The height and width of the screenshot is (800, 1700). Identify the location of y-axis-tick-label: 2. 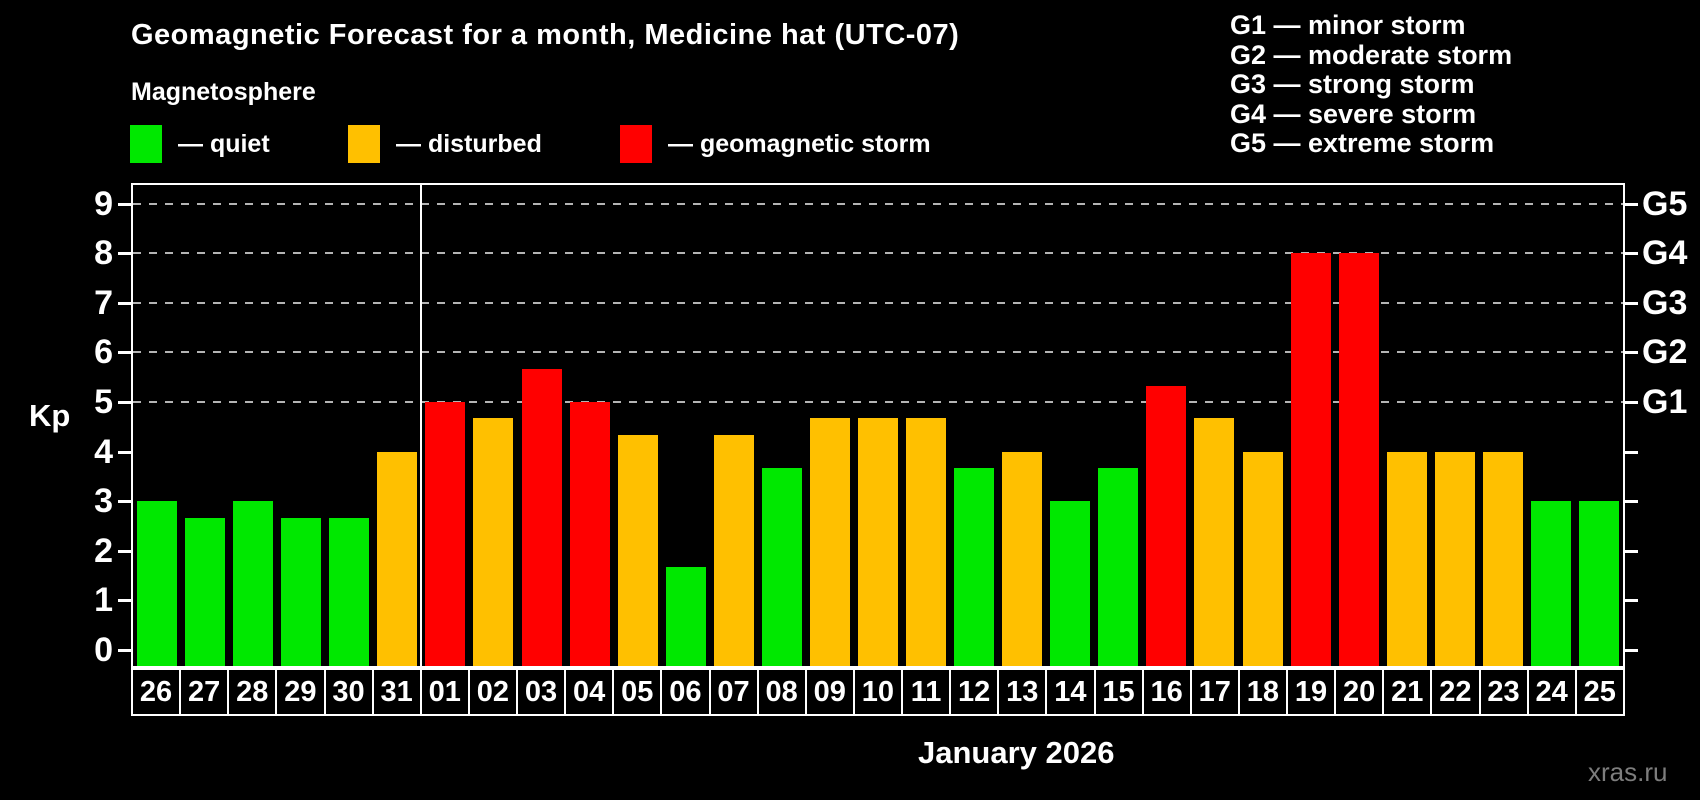
(103, 550).